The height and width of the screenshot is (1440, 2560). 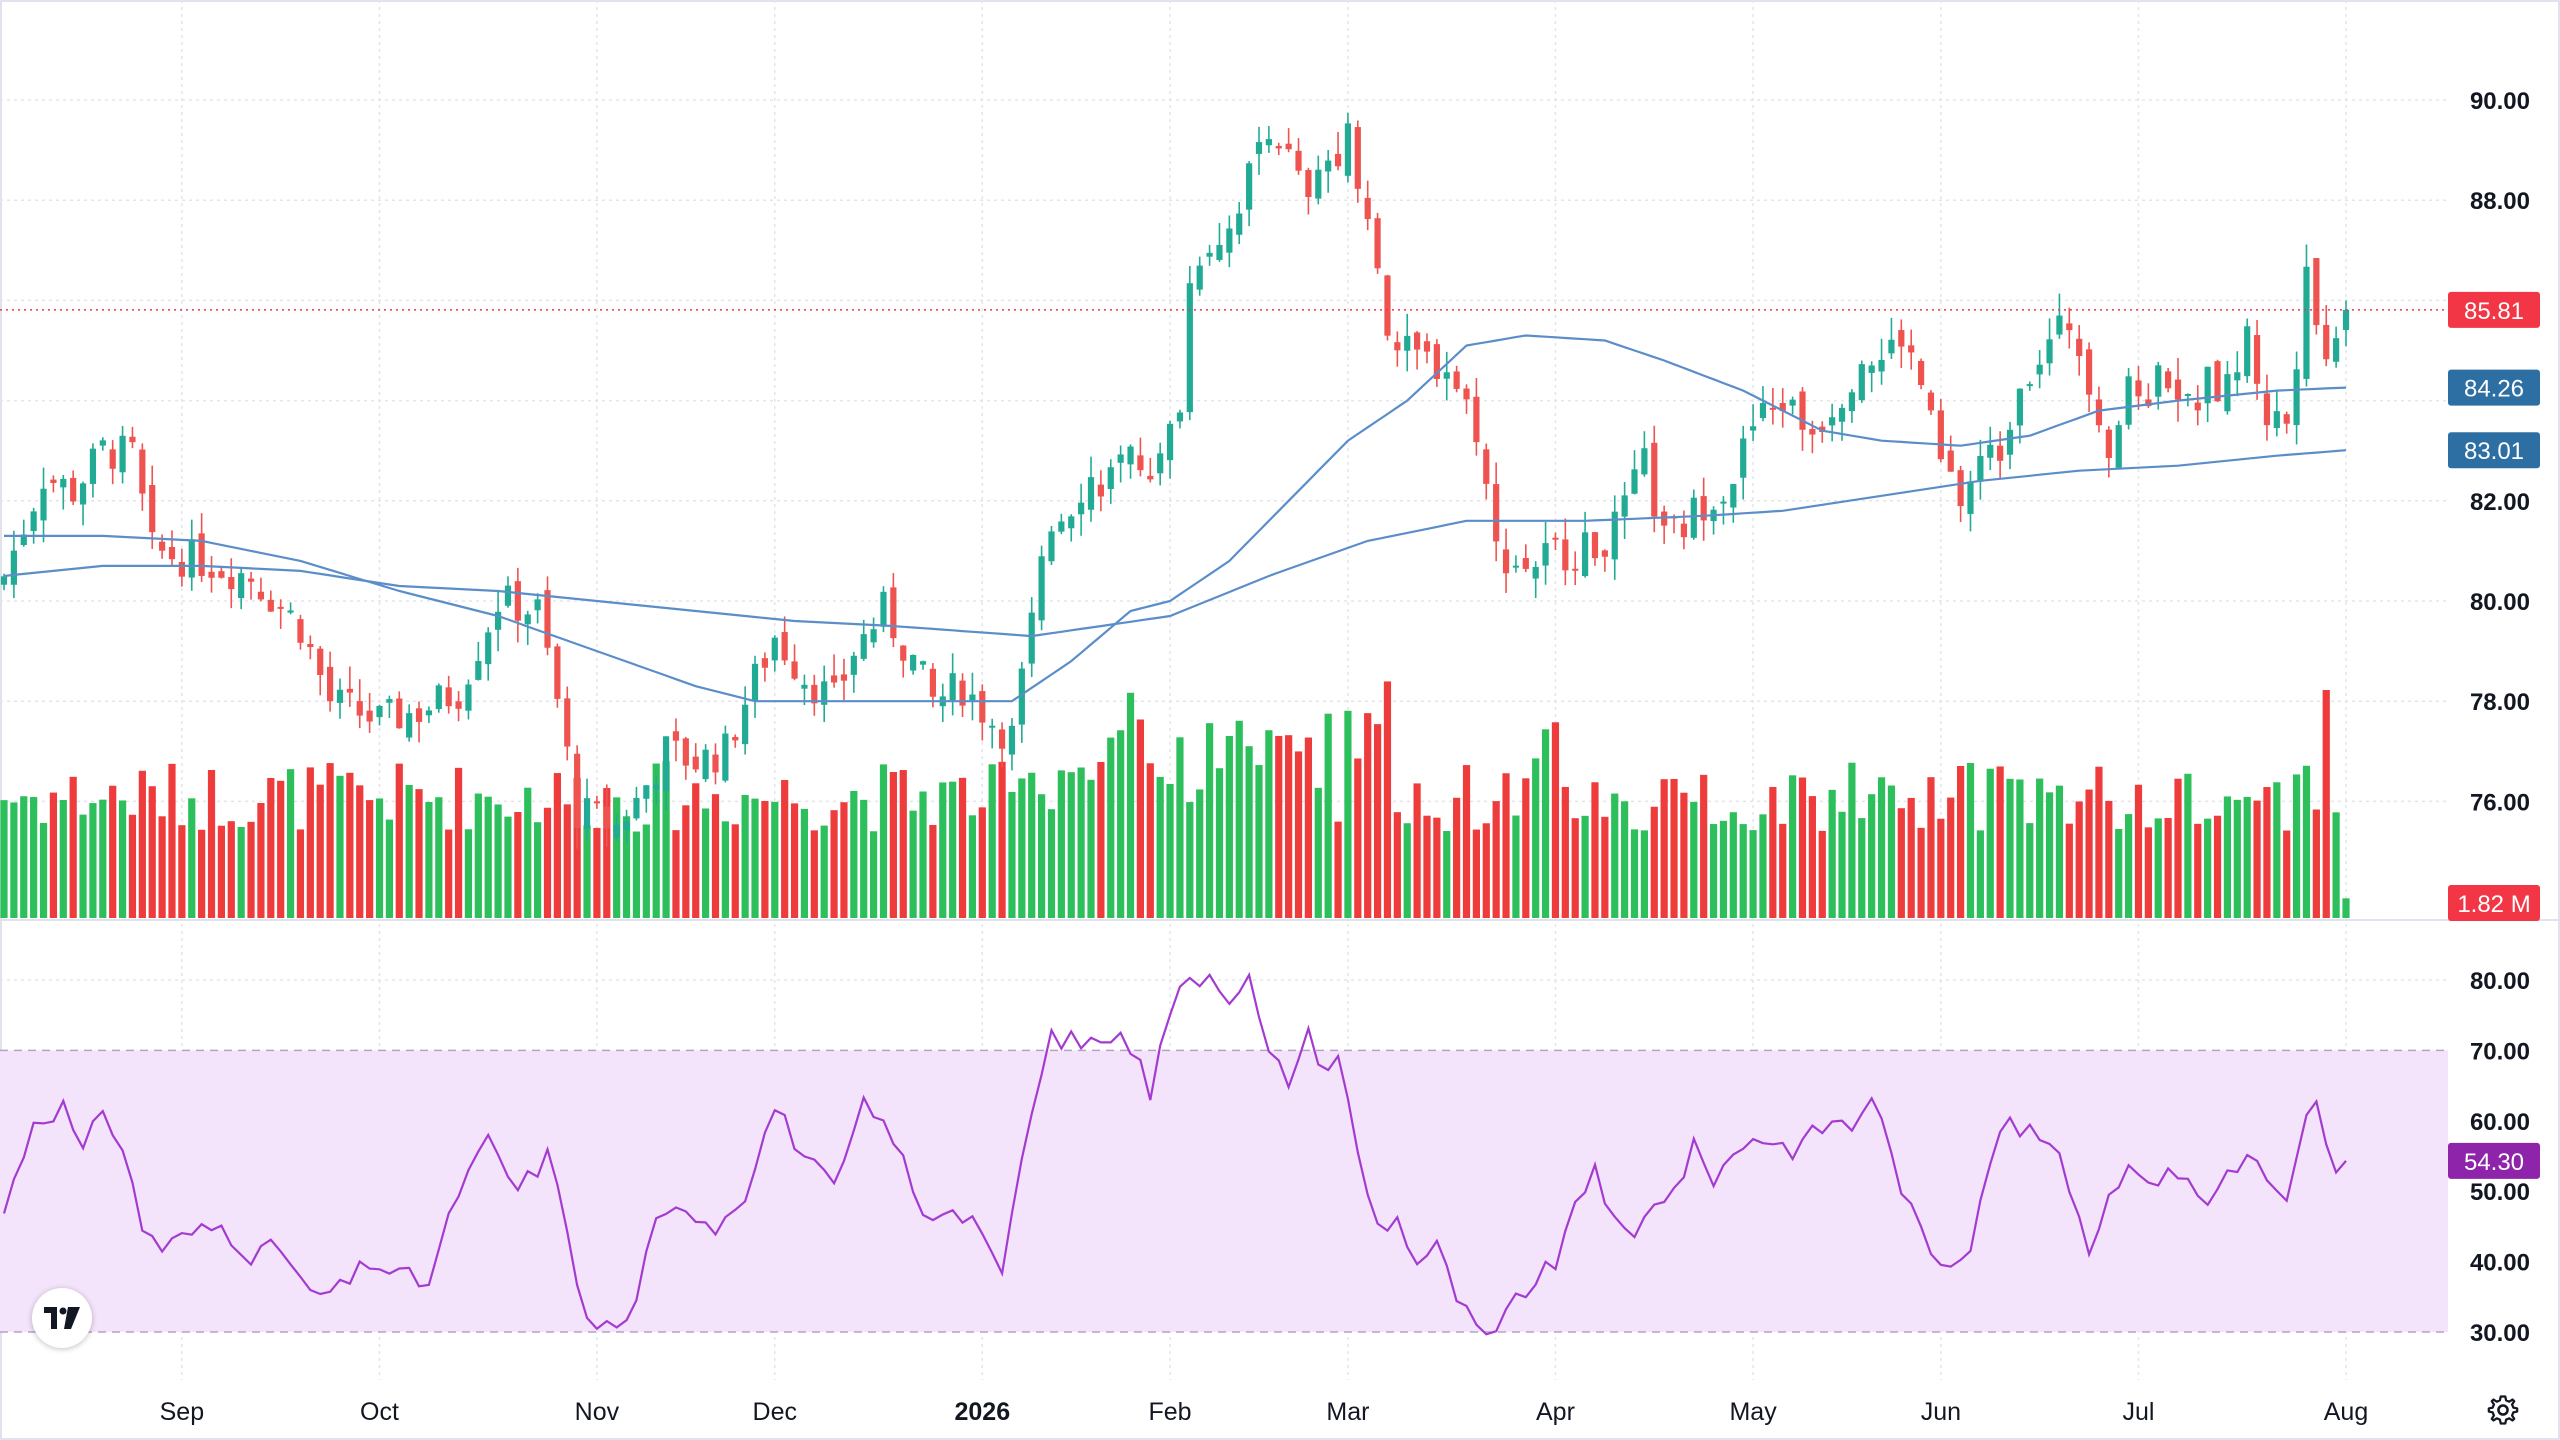 What do you see at coordinates (2494, 389) in the screenshot?
I see `ma-fast-badge: 84.26` at bounding box center [2494, 389].